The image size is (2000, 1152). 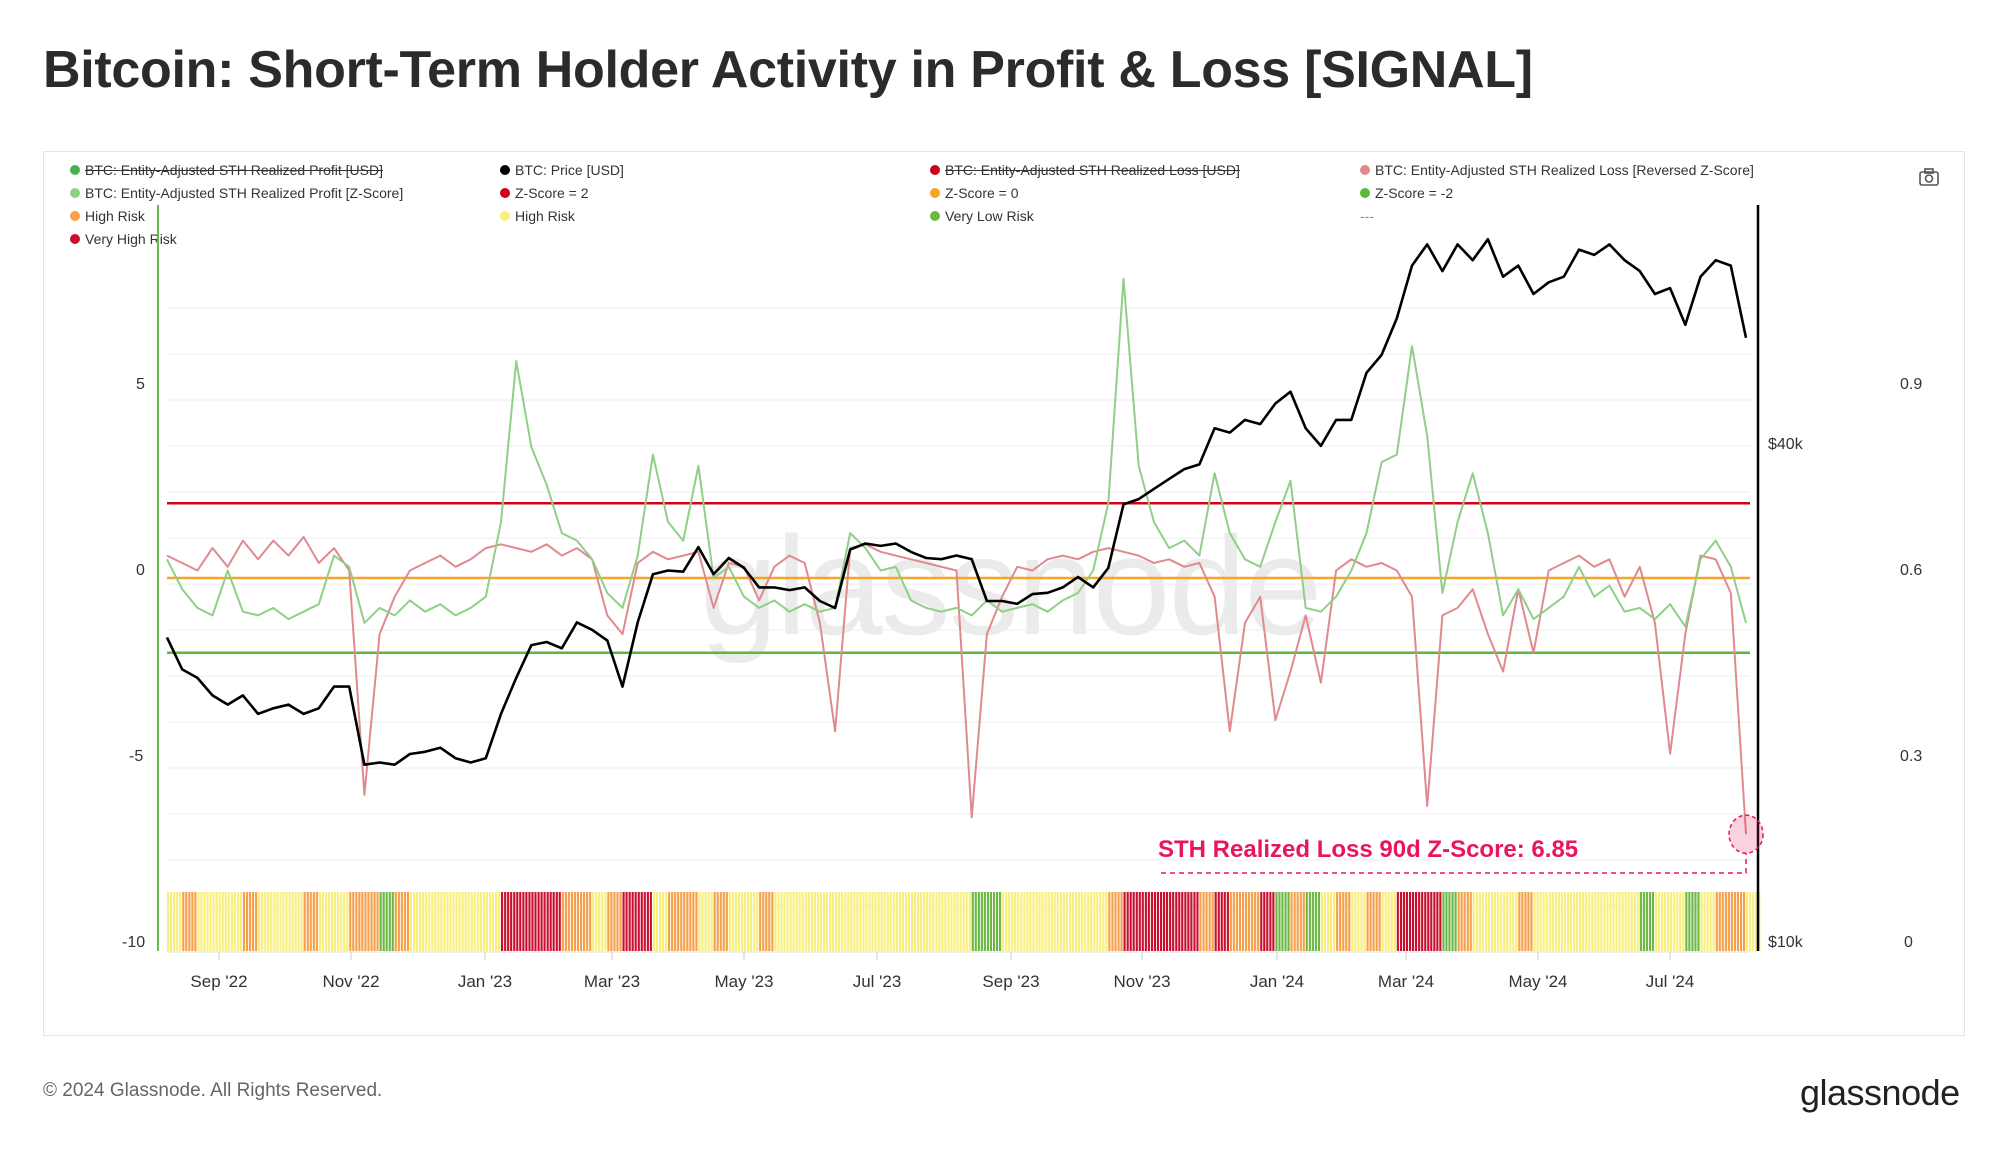 I want to click on x-tick-label: Sep '23, so click(x=1011, y=981).